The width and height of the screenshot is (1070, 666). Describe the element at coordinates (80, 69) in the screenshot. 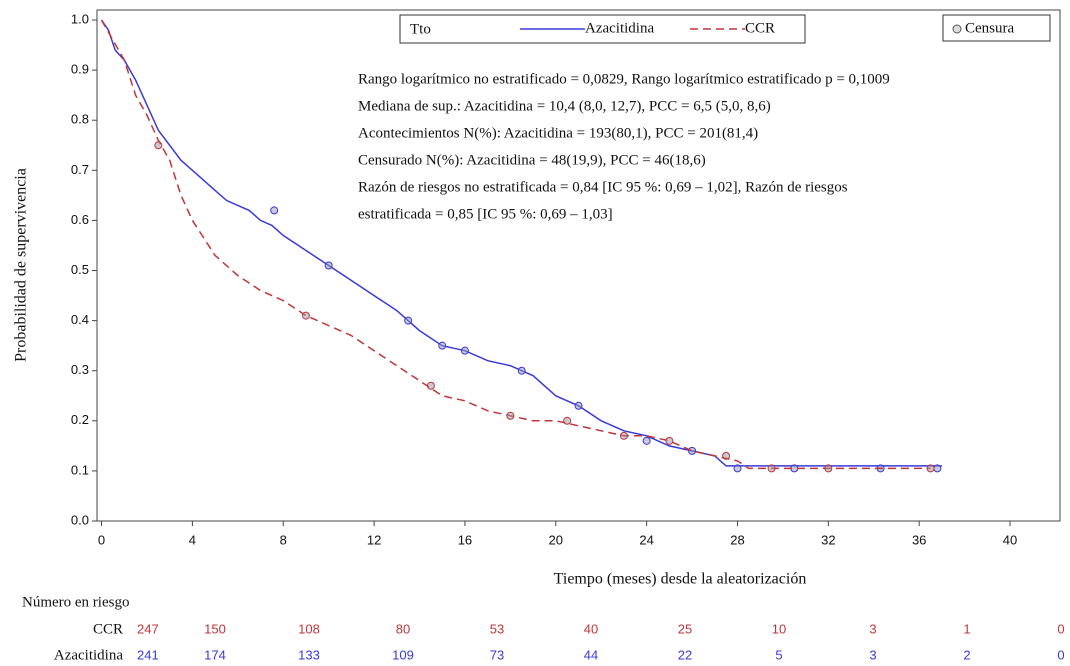

I see `y-tick-label: 0.9` at that location.